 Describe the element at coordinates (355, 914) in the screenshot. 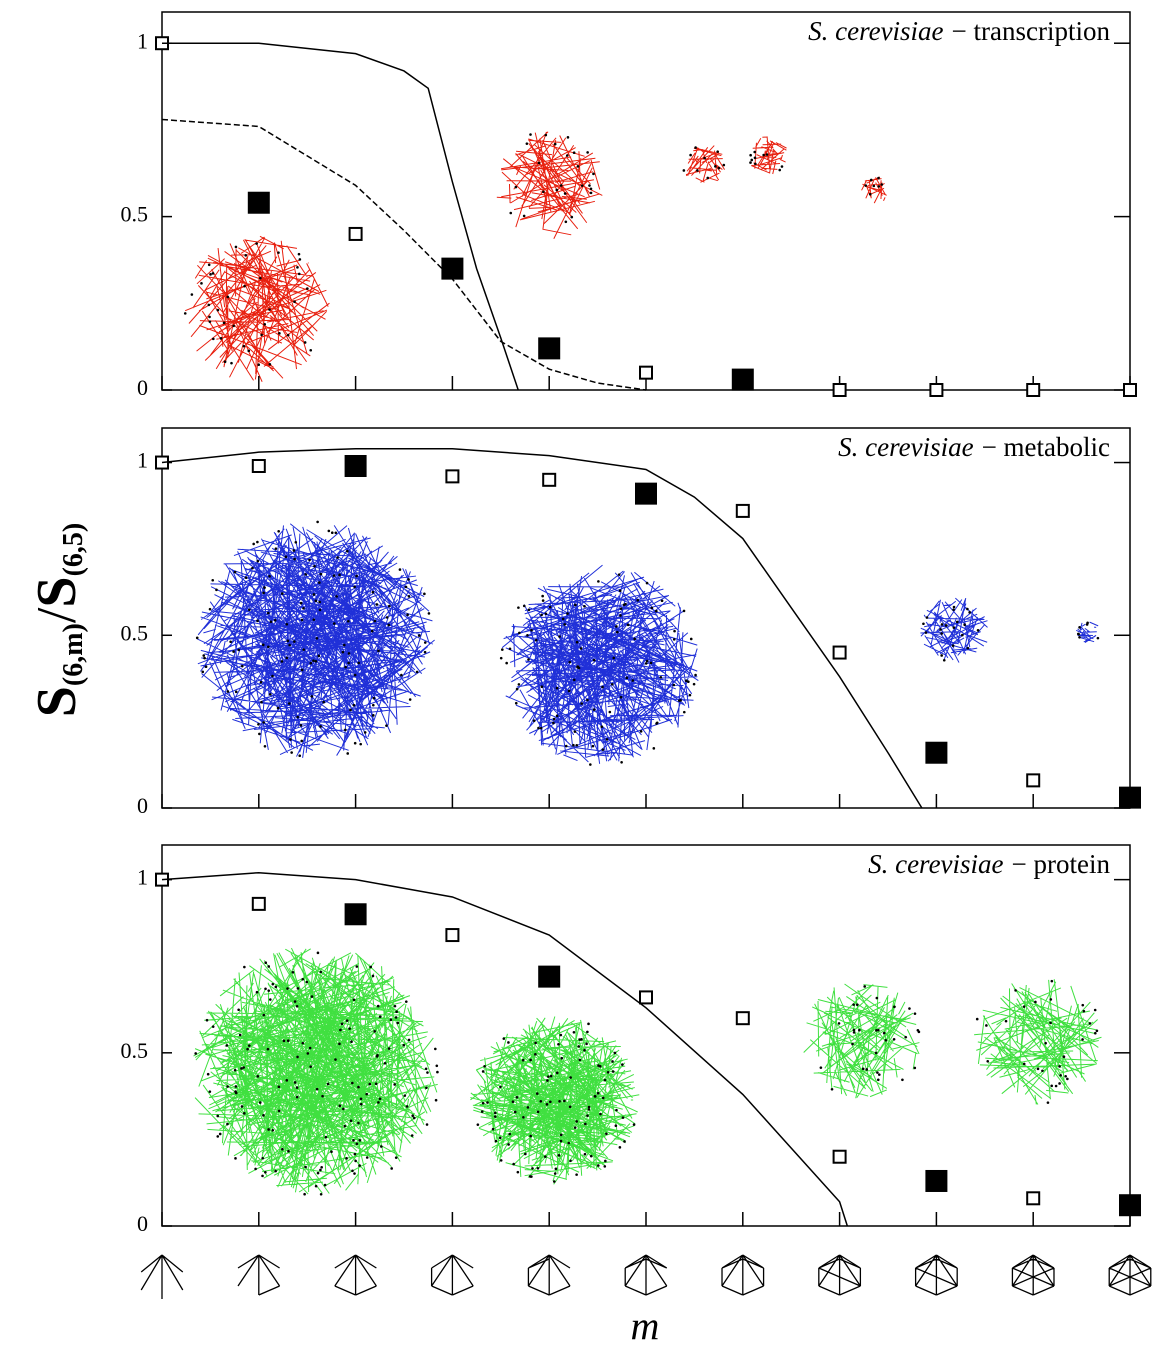

I see `square-marker` at that location.